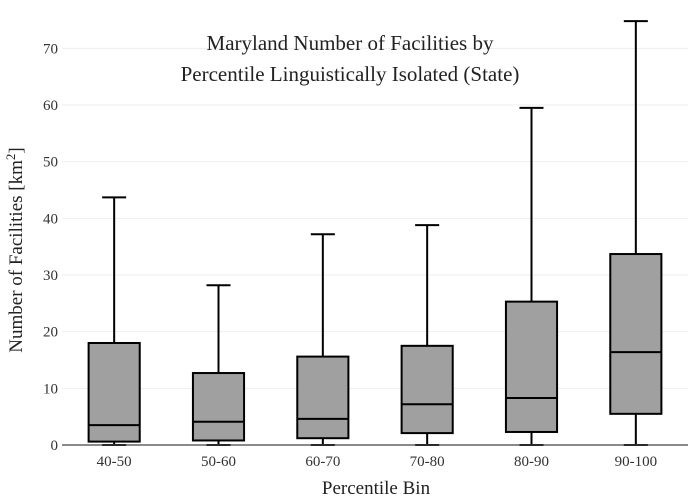 This screenshot has width=700, height=500. Describe the element at coordinates (50, 276) in the screenshot. I see `y-tick-label: 30` at that location.